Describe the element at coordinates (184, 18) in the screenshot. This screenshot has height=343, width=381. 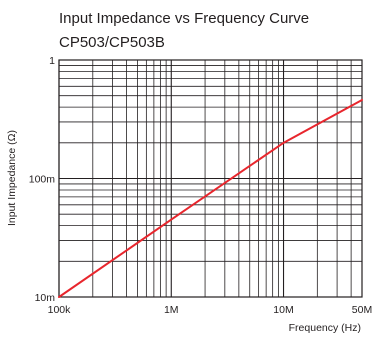
I see `chart-title: Input Impedance vs Frequency Curve` at that location.